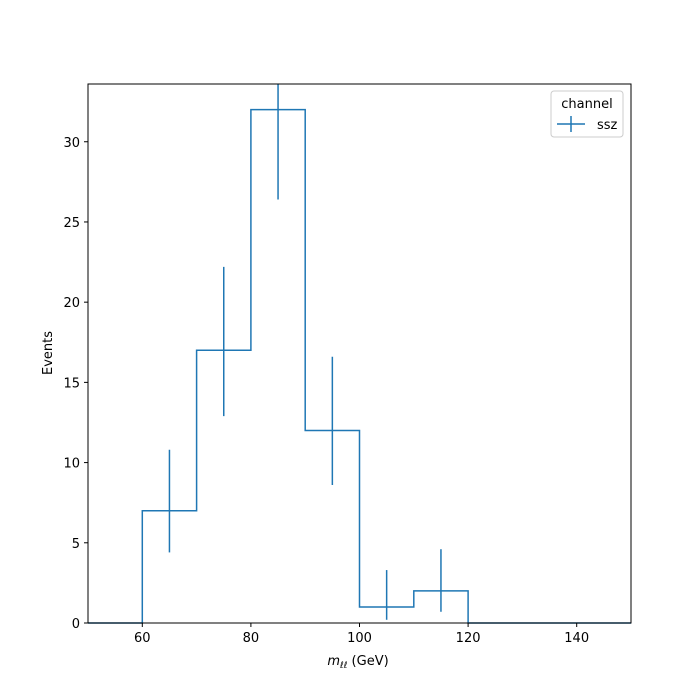 Image resolution: width=700 pixels, height=700 pixels. What do you see at coordinates (333, 661) in the screenshot?
I see `x-axis-label-main: m` at bounding box center [333, 661].